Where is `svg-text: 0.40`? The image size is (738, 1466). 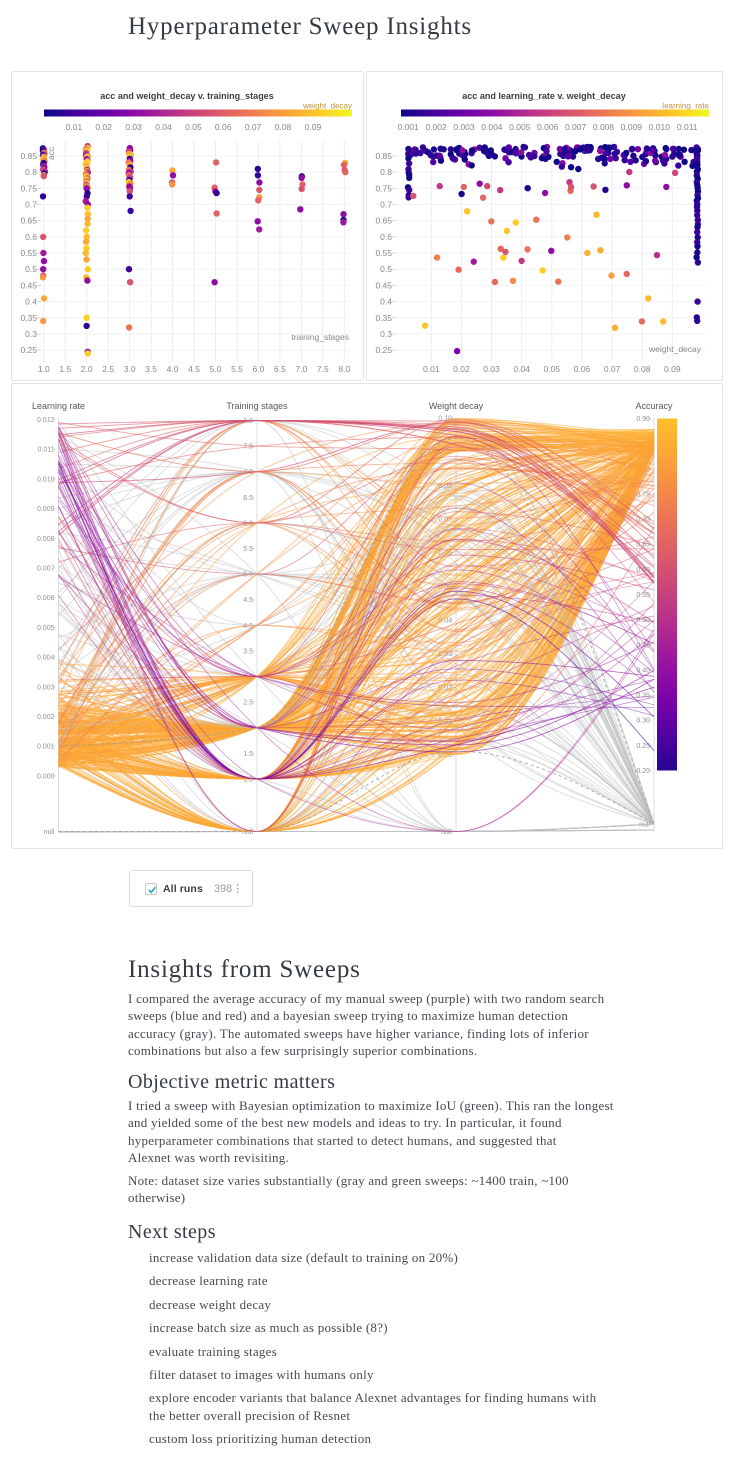 svg-text: 0.40 is located at coordinates (643, 670).